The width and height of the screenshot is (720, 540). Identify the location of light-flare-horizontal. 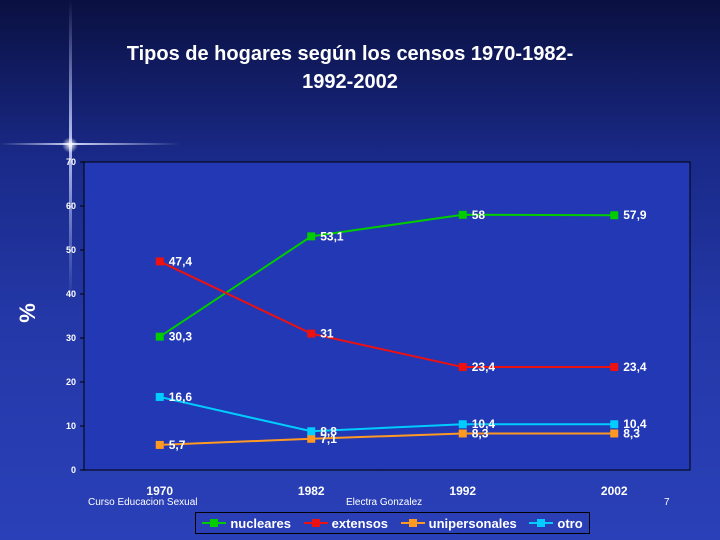
(90, 144).